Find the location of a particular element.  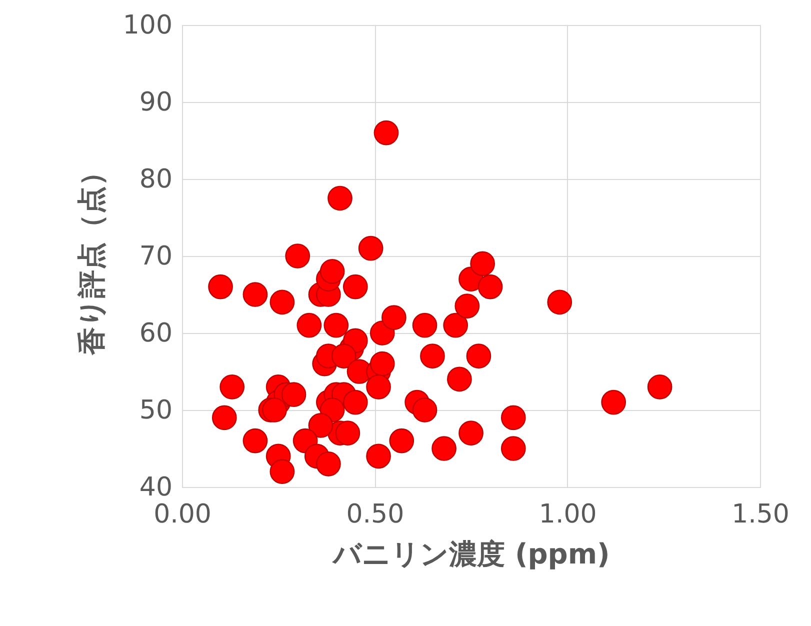

x-tick-label: 1.50 is located at coordinates (761, 515).